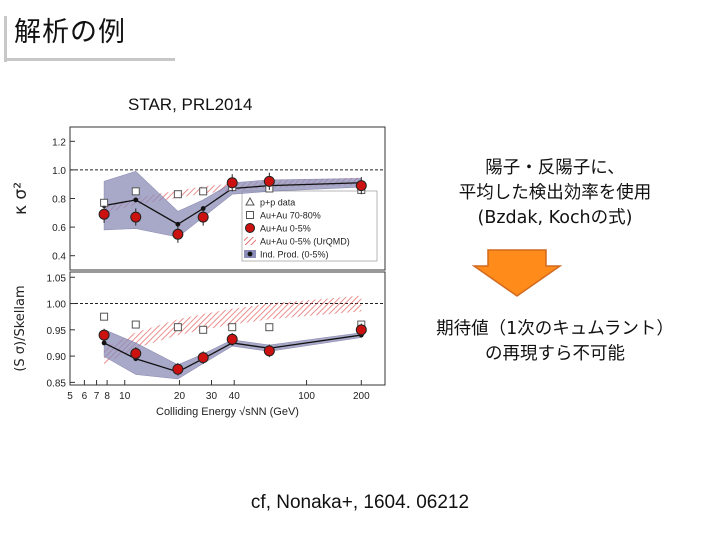  I want to click on legend-entry: Ind. Prod. (0-5%), so click(294, 255).